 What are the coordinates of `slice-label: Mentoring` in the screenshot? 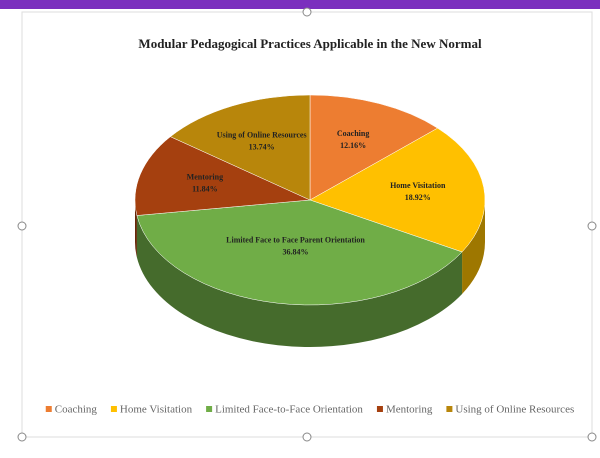 It's located at (205, 177).